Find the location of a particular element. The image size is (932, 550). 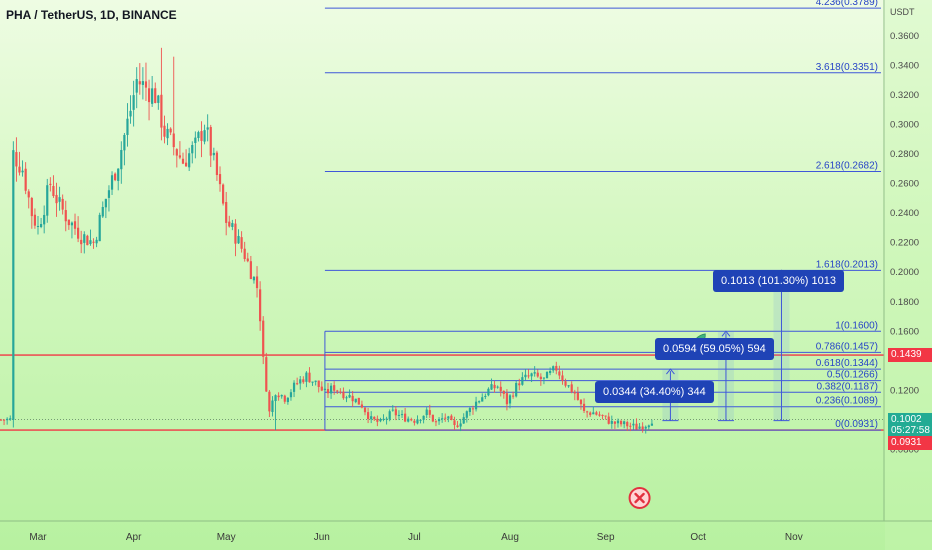

time-tick-label: May is located at coordinates (226, 537).